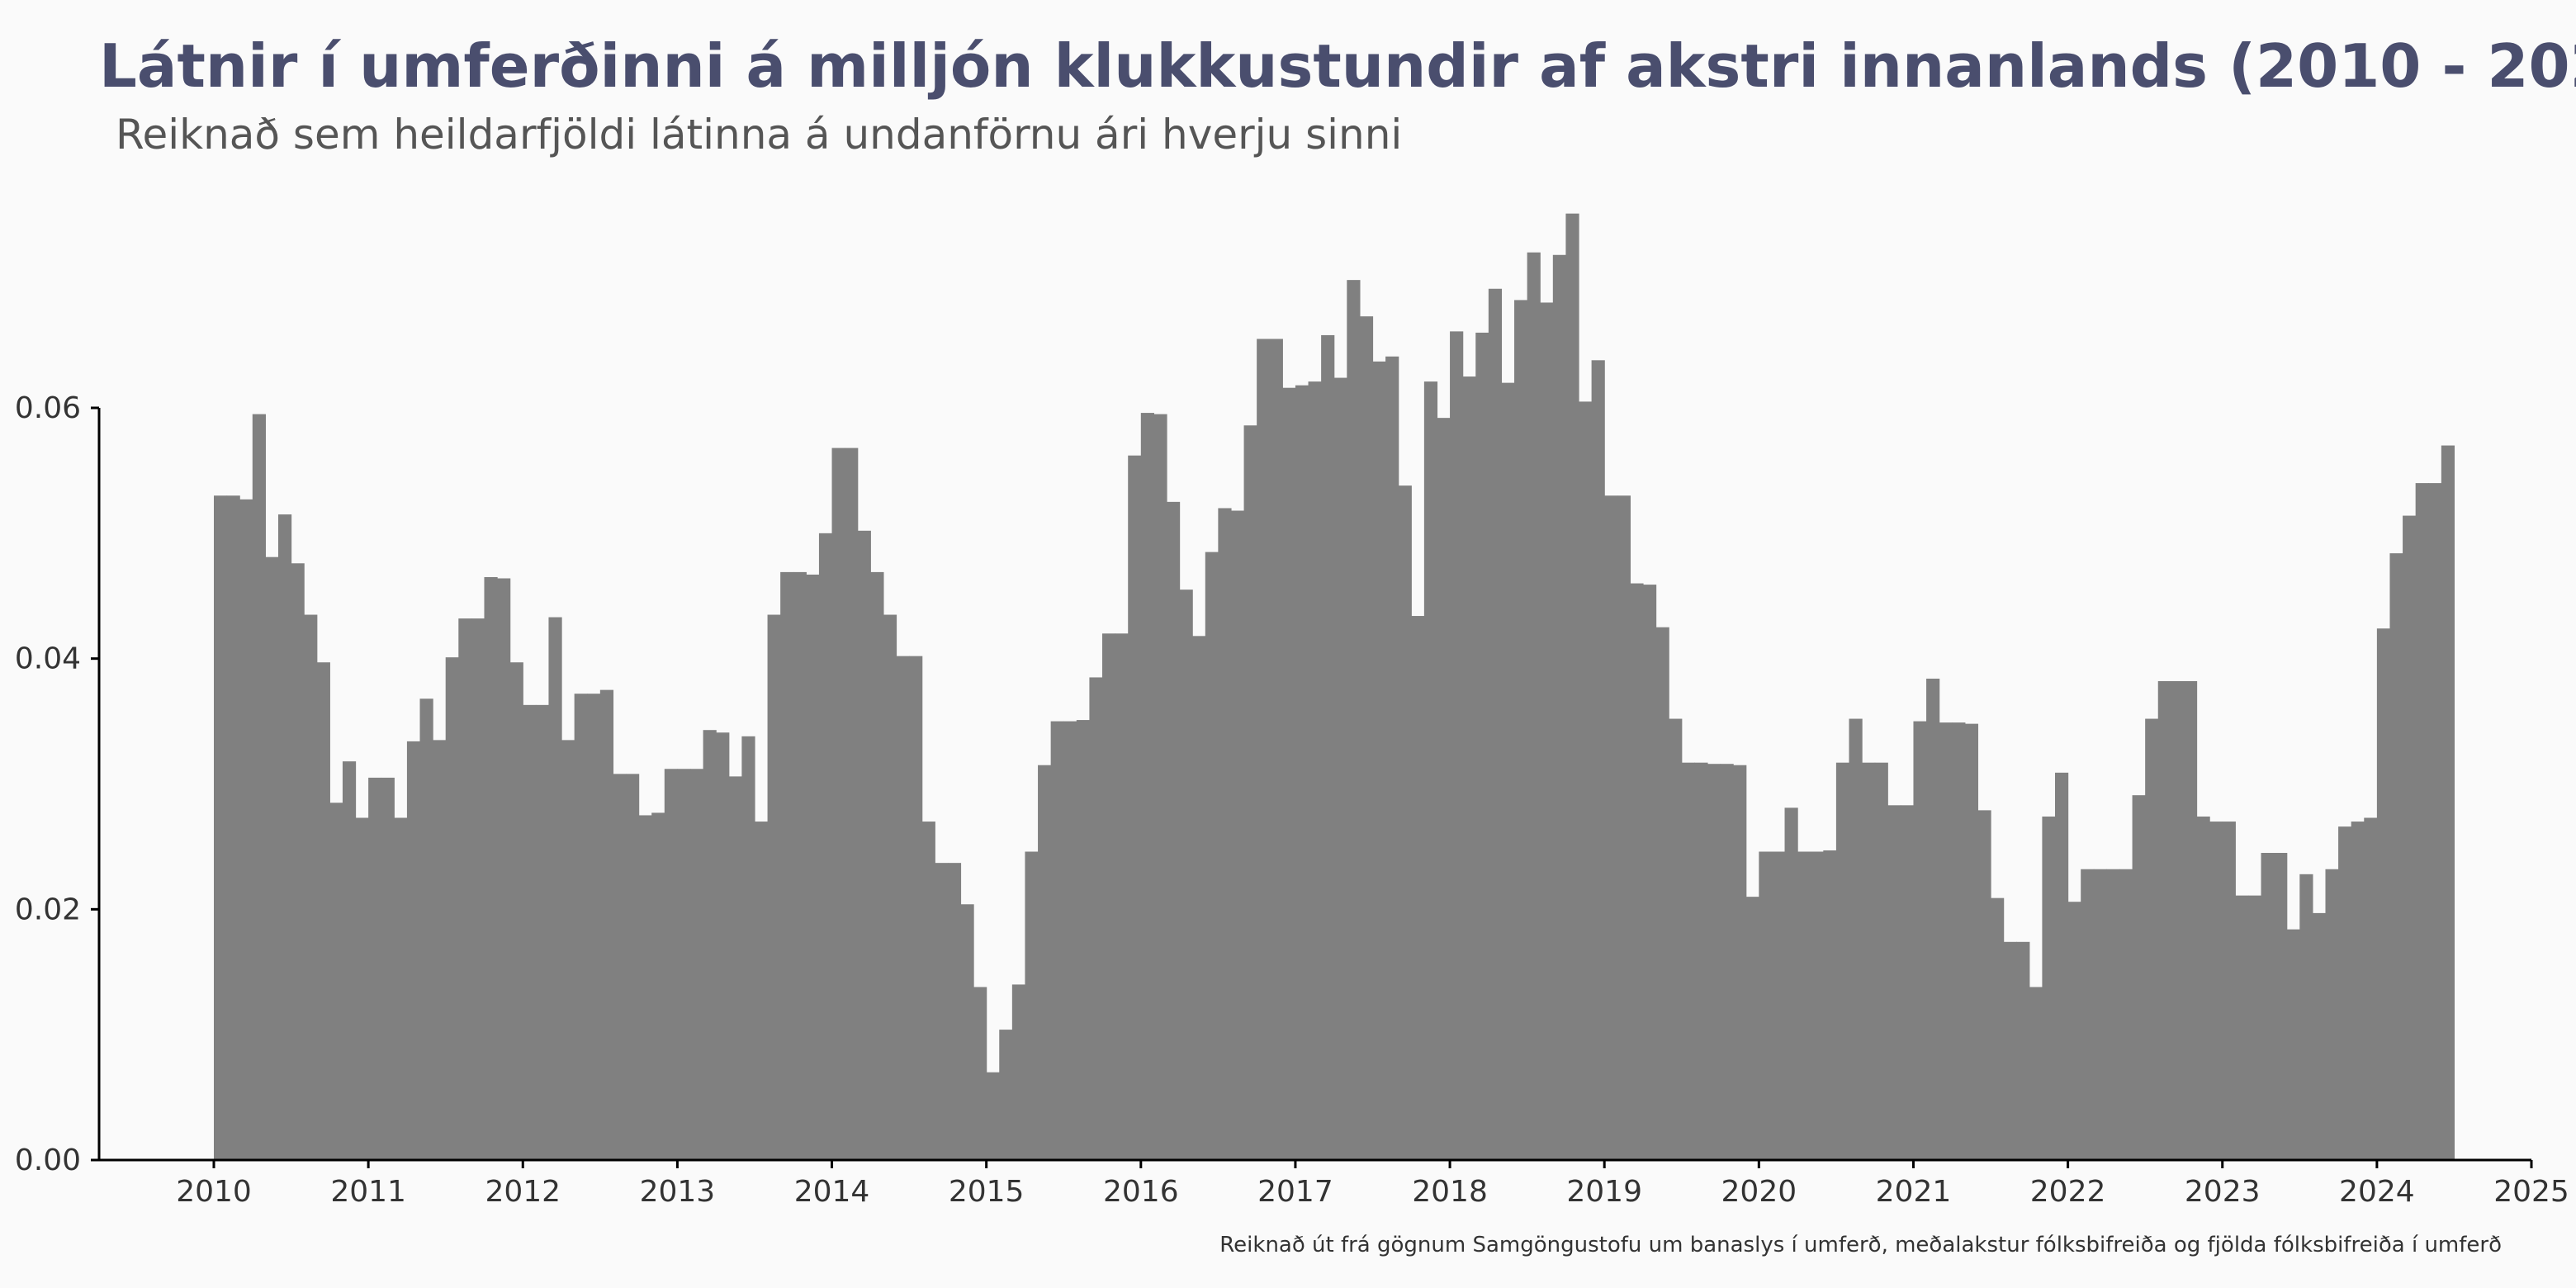 This screenshot has width=2576, height=1288. What do you see at coordinates (368, 1192) in the screenshot?
I see `x-tick-label: 2011` at bounding box center [368, 1192].